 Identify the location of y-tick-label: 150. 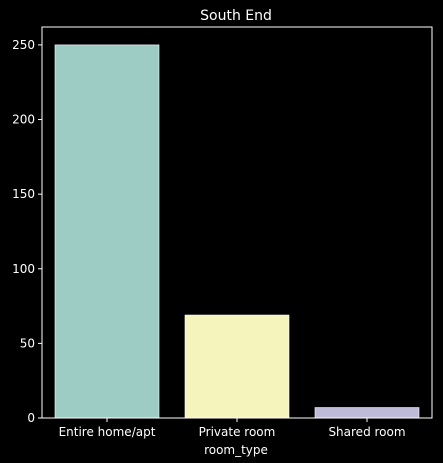
(23, 194).